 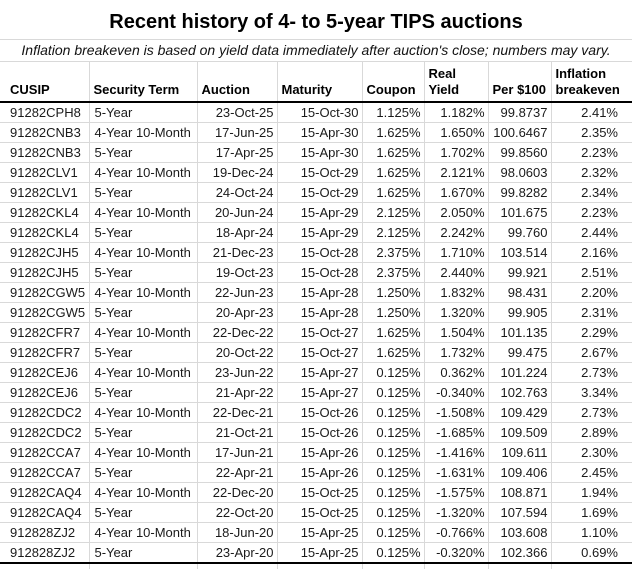 What do you see at coordinates (519, 412) in the screenshot?
I see `cell-per-100: 109.429` at bounding box center [519, 412].